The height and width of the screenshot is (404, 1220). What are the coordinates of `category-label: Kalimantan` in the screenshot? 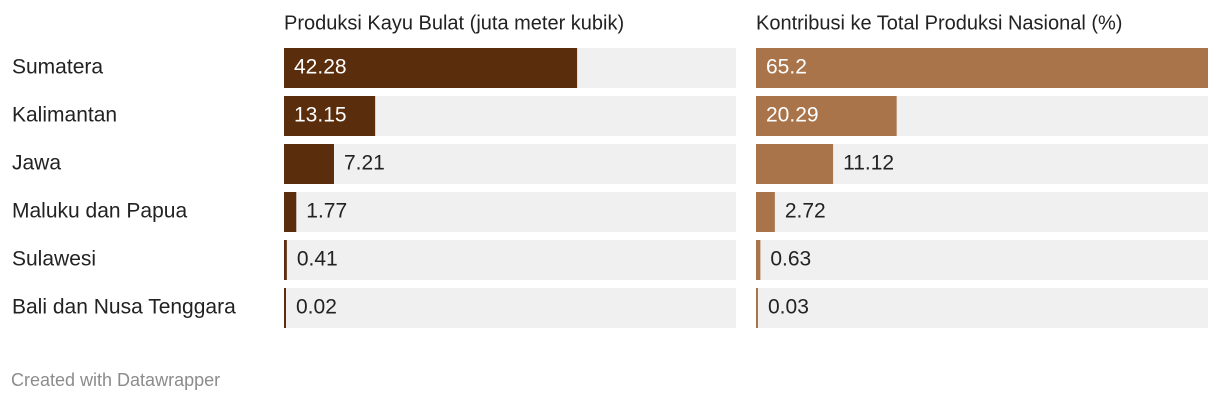 It's located at (64, 115).